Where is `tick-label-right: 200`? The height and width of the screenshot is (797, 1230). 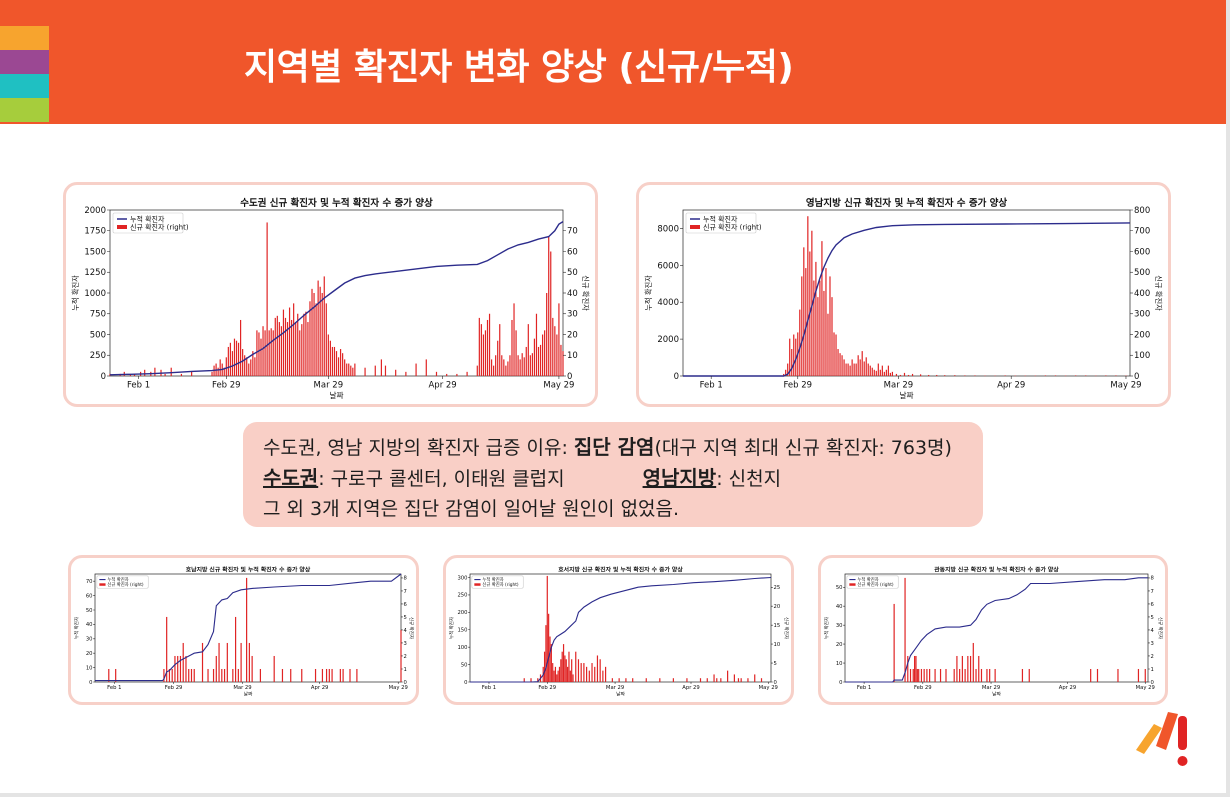 tick-label-right: 200 is located at coordinates (1142, 335).